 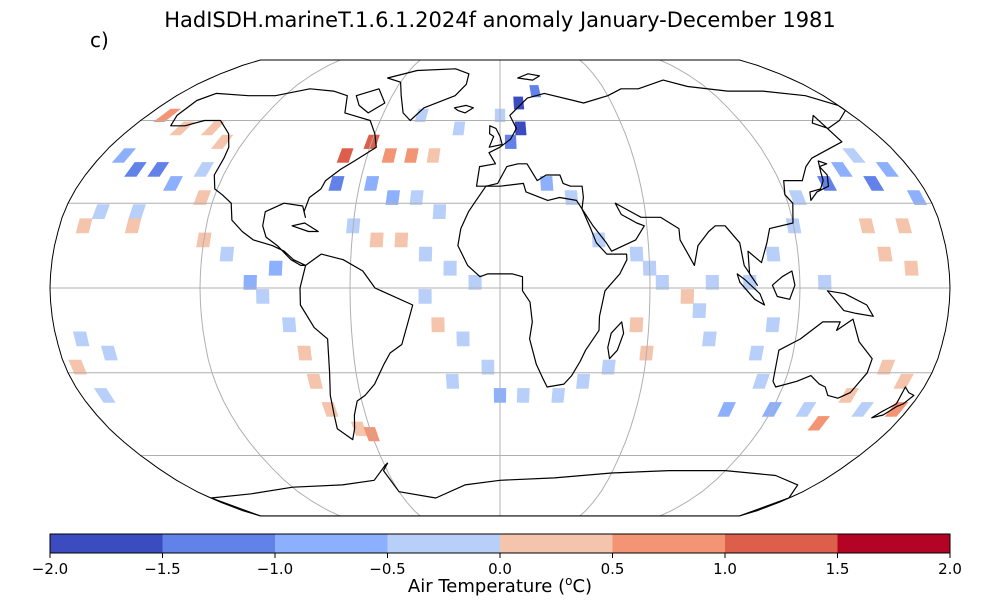 What do you see at coordinates (99, 40) in the screenshot?
I see `panel-label: c)` at bounding box center [99, 40].